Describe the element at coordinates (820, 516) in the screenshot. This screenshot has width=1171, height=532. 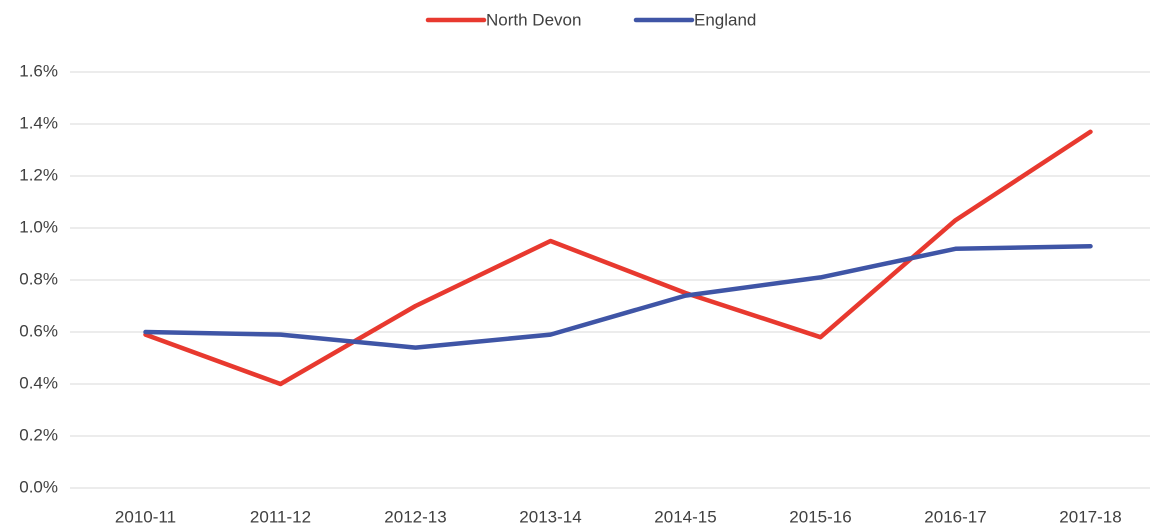
I see `x-tick-label: 2015-16` at that location.